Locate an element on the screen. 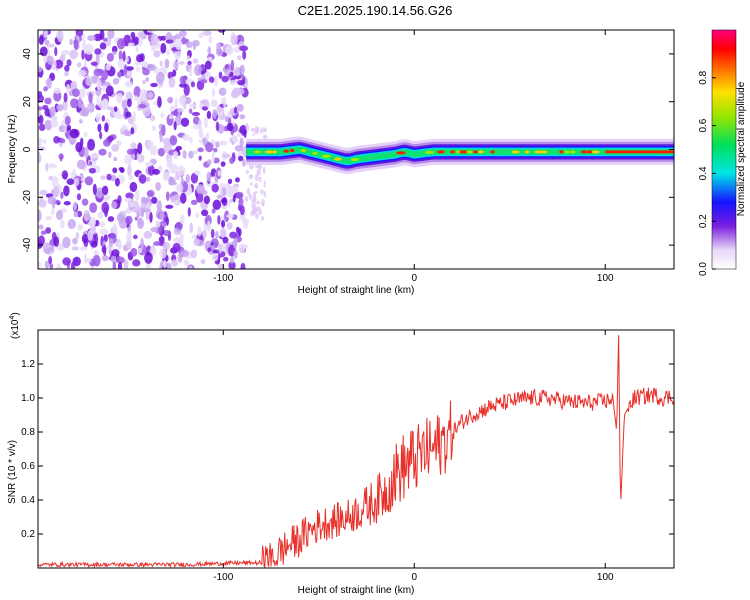  y-tick-label: 0.4 is located at coordinates (28, 500).